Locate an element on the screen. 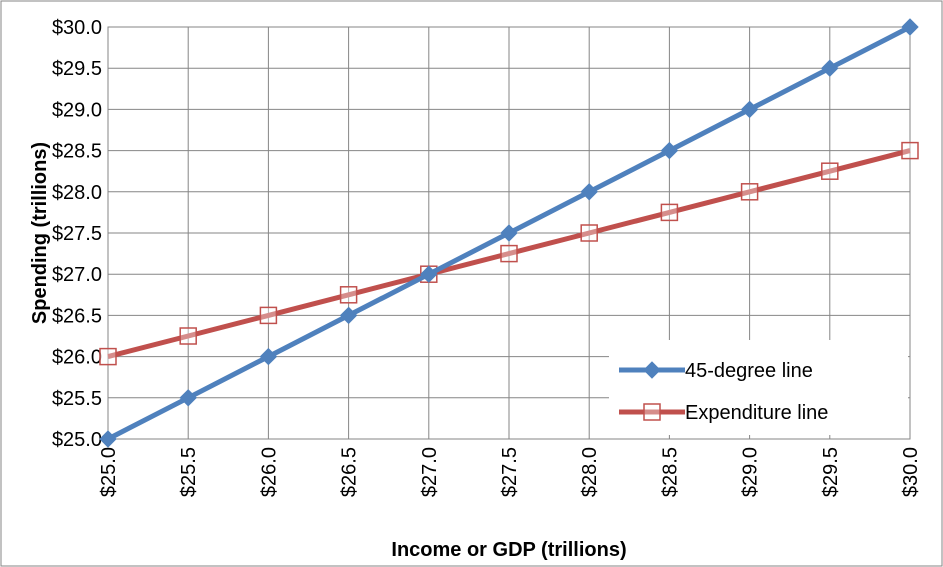 The height and width of the screenshot is (567, 943). legend-label: Expenditure line is located at coordinates (756, 413).